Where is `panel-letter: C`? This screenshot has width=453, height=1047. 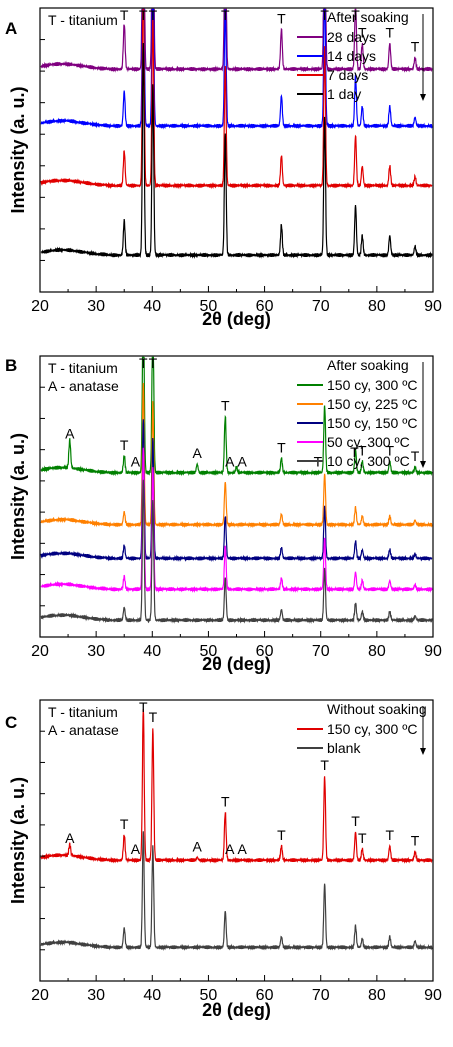
panel-letter: C is located at coordinates (11, 722).